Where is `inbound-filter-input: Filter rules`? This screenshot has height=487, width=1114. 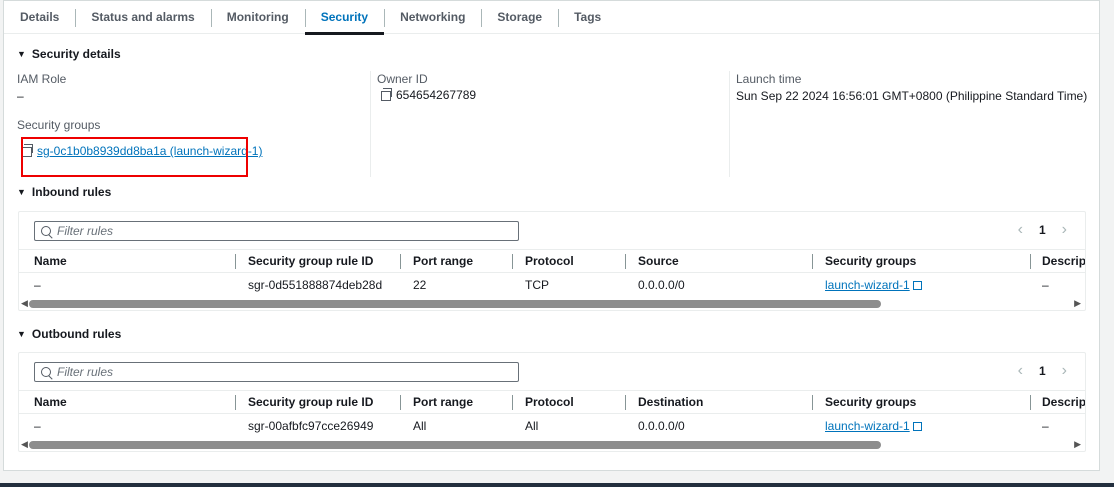 inbound-filter-input: Filter rules is located at coordinates (276, 231).